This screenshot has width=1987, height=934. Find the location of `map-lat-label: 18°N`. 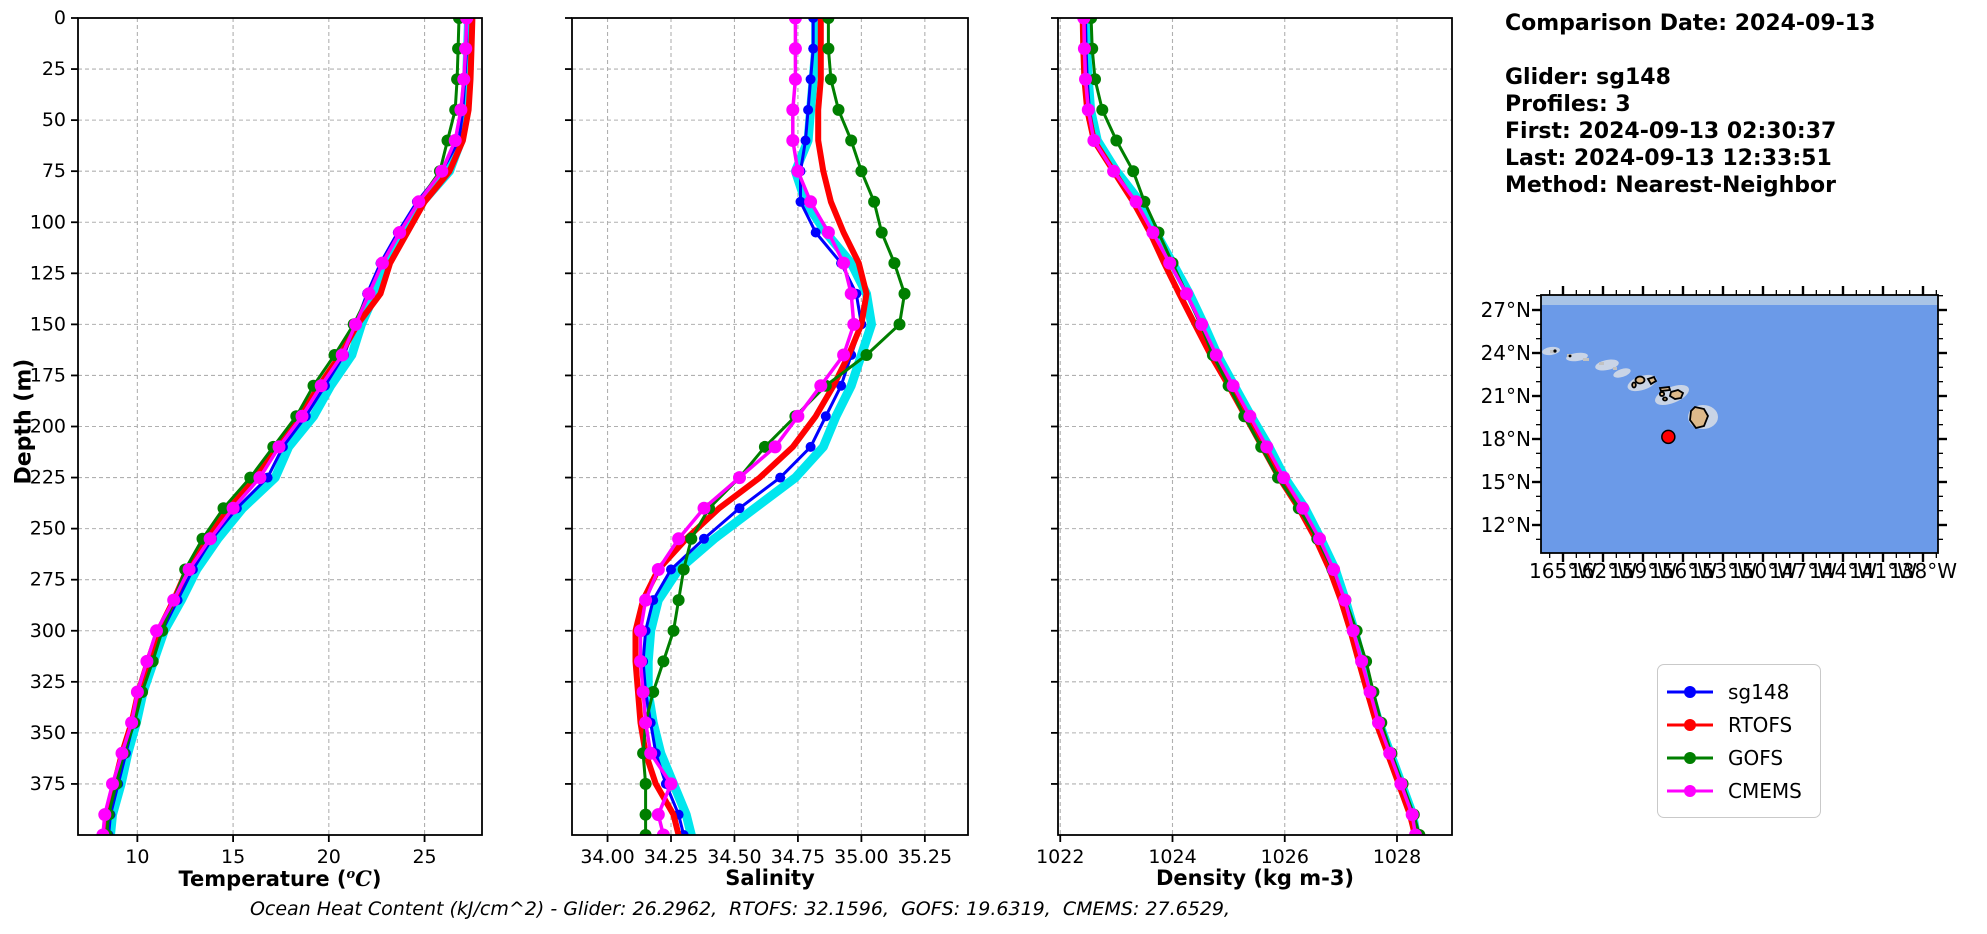

map-lat-label: 18°N is located at coordinates (1505, 439).